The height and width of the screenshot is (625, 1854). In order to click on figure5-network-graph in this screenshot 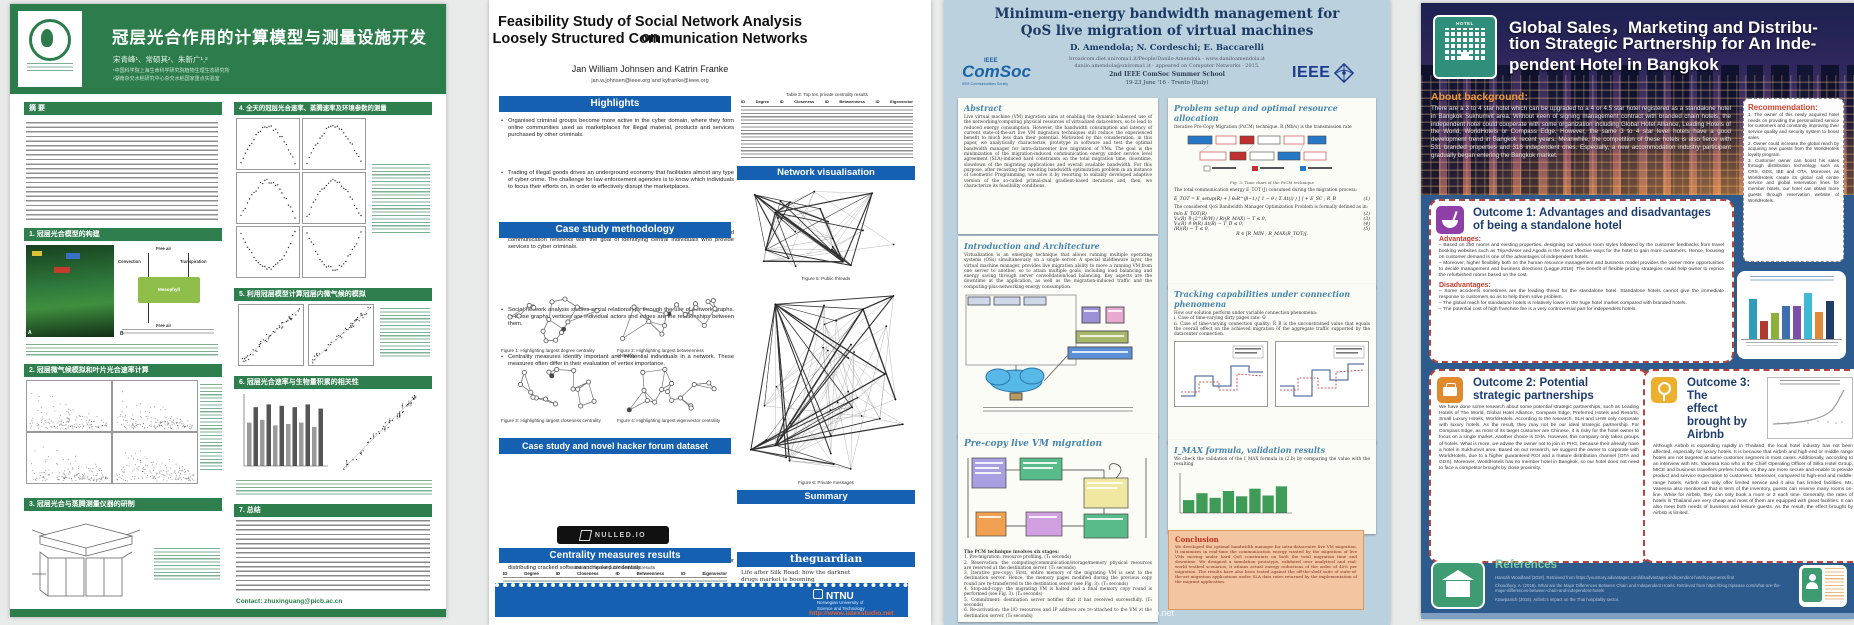, I will do `click(824, 229)`.